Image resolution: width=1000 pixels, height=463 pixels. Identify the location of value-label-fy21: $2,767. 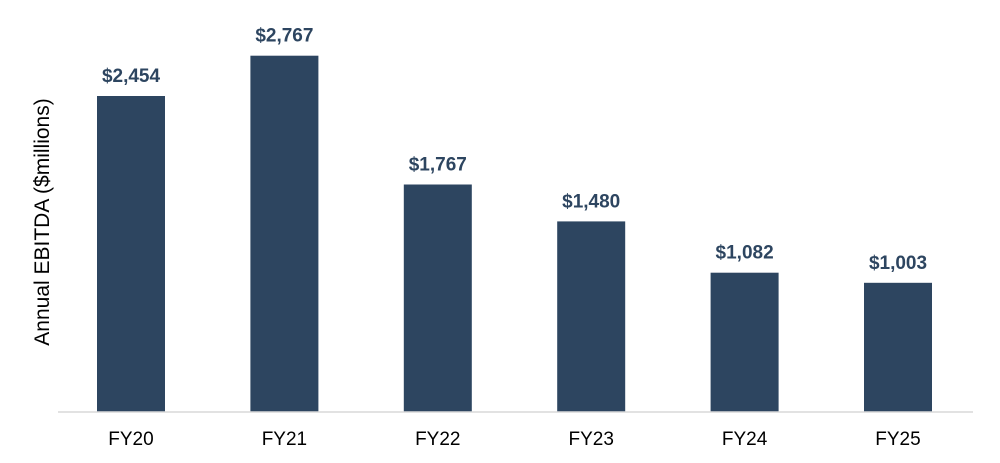
(284, 36).